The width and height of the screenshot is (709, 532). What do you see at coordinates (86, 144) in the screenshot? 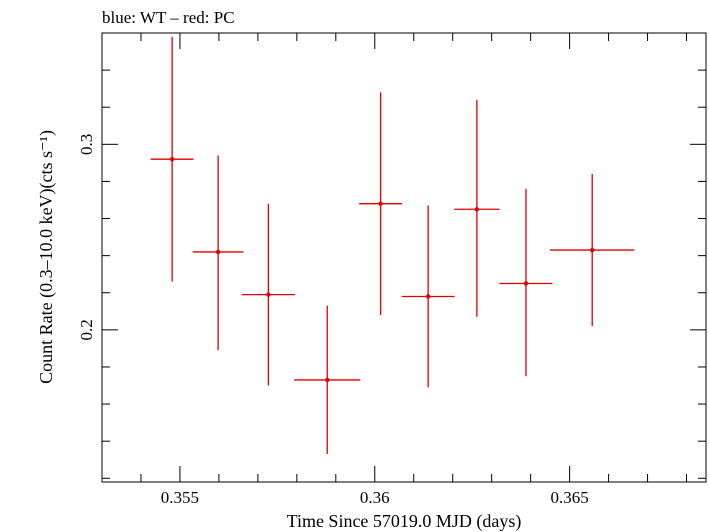
I see `y-tick-label: 0.3` at bounding box center [86, 144].